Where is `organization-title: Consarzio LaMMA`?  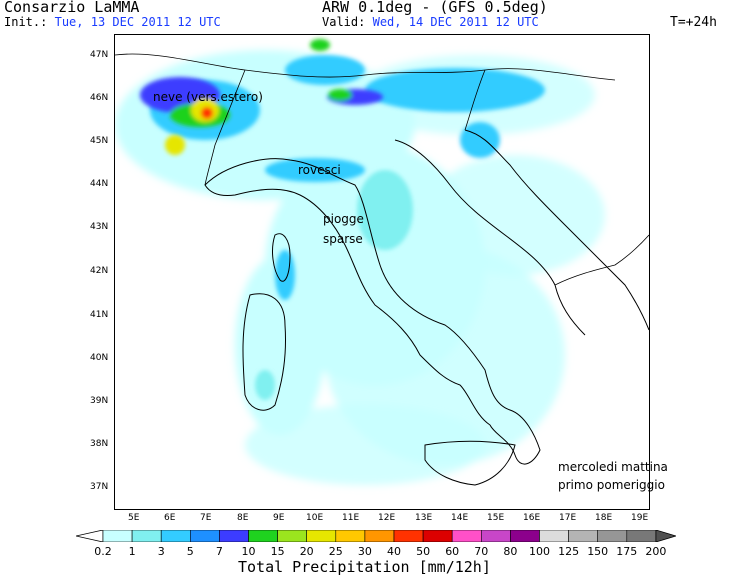
organization-title: Consarzio LaMMA is located at coordinates (72, 8).